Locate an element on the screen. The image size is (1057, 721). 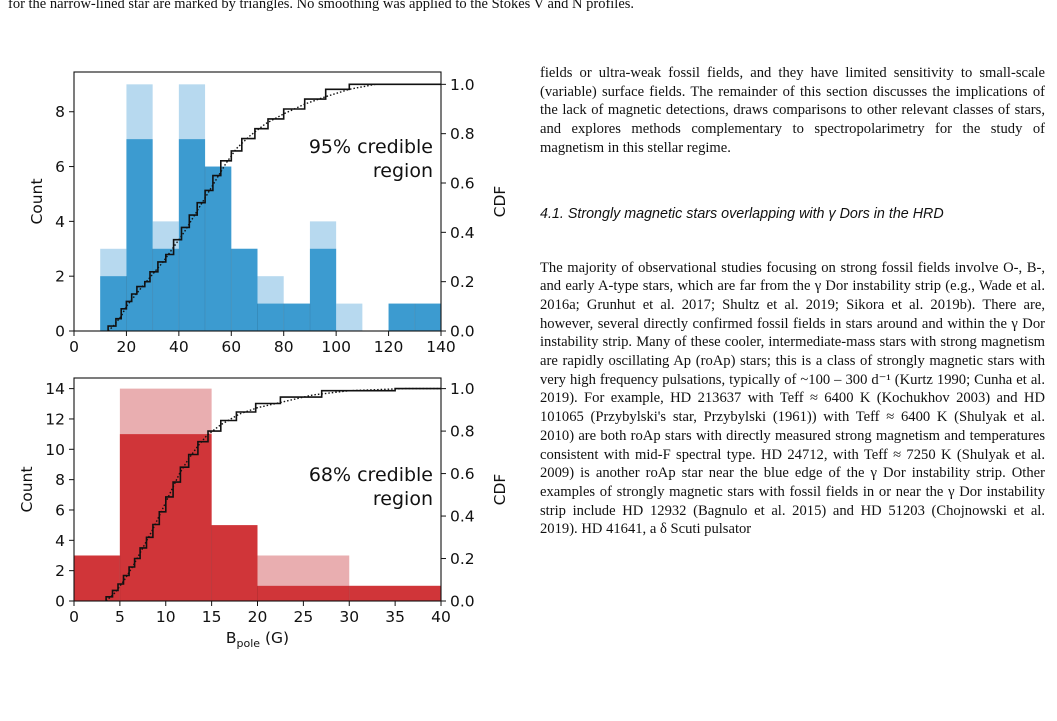
cdf-dotted-line is located at coordinates (273, 494).